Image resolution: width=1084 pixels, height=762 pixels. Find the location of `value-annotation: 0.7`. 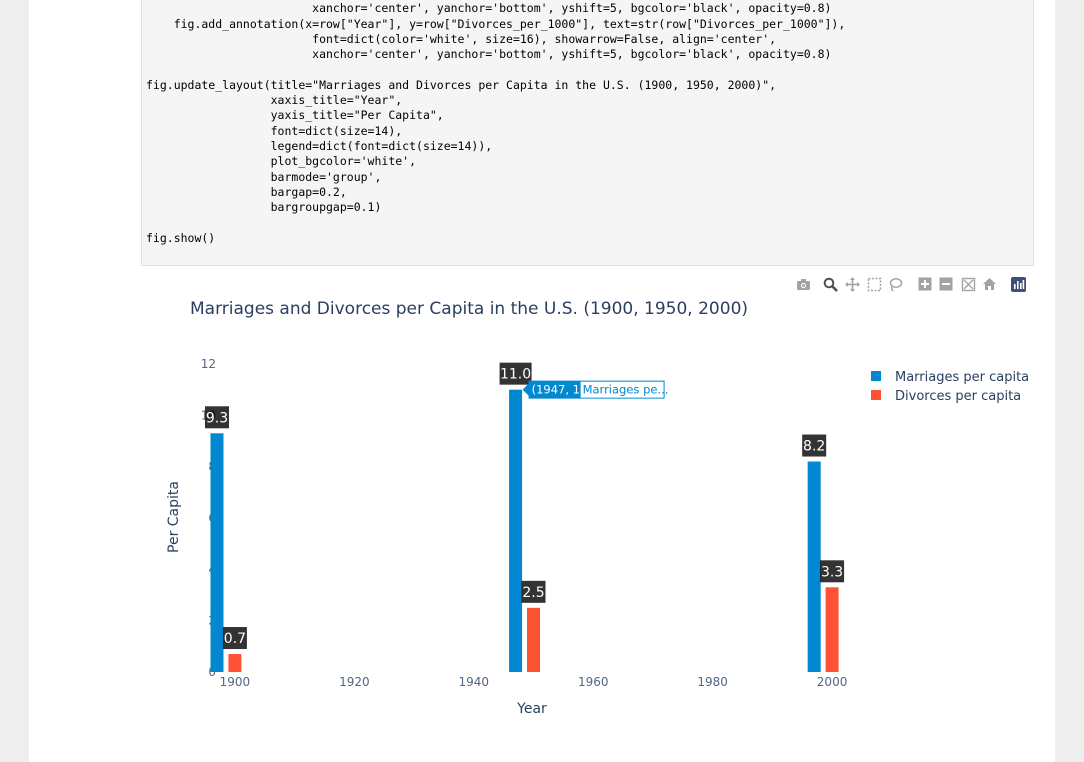

value-annotation: 0.7 is located at coordinates (234, 638).